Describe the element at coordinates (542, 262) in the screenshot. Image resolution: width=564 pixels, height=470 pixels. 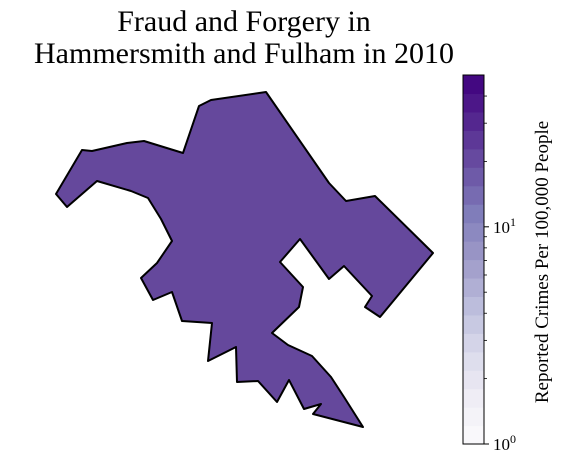
I see `colorbar-label: Reported Crimes Per 100,000 People` at that location.